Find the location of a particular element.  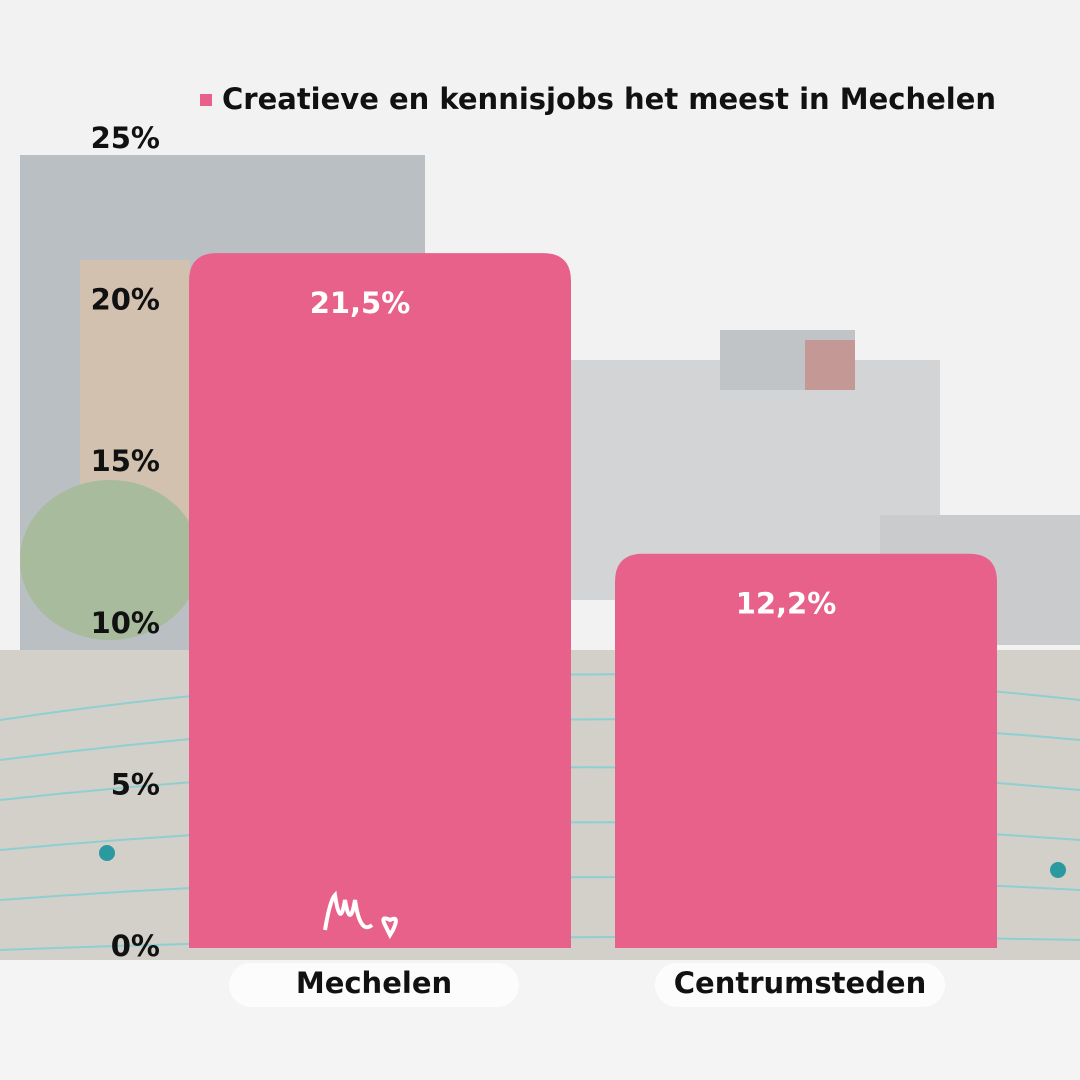

y-tick-label: 25% is located at coordinates (125, 138).